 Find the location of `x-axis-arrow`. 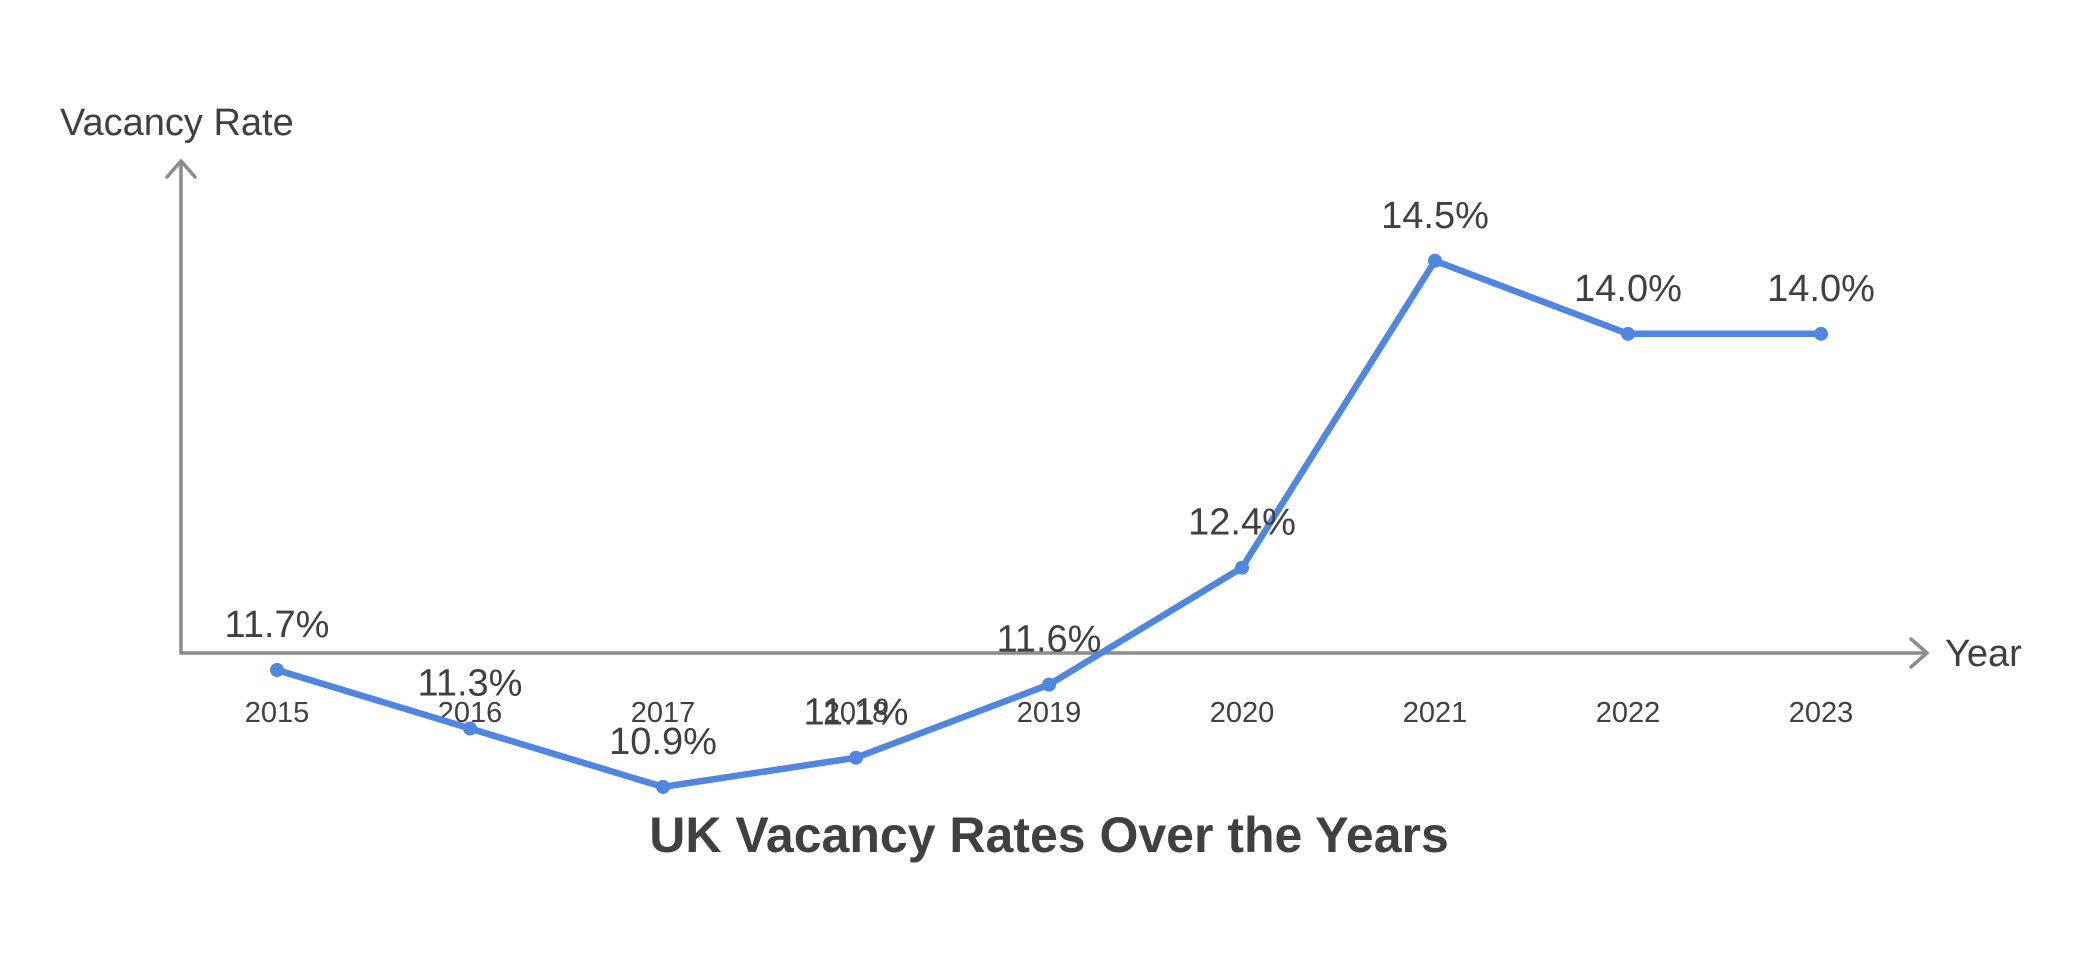

x-axis-arrow is located at coordinates (1919, 653).